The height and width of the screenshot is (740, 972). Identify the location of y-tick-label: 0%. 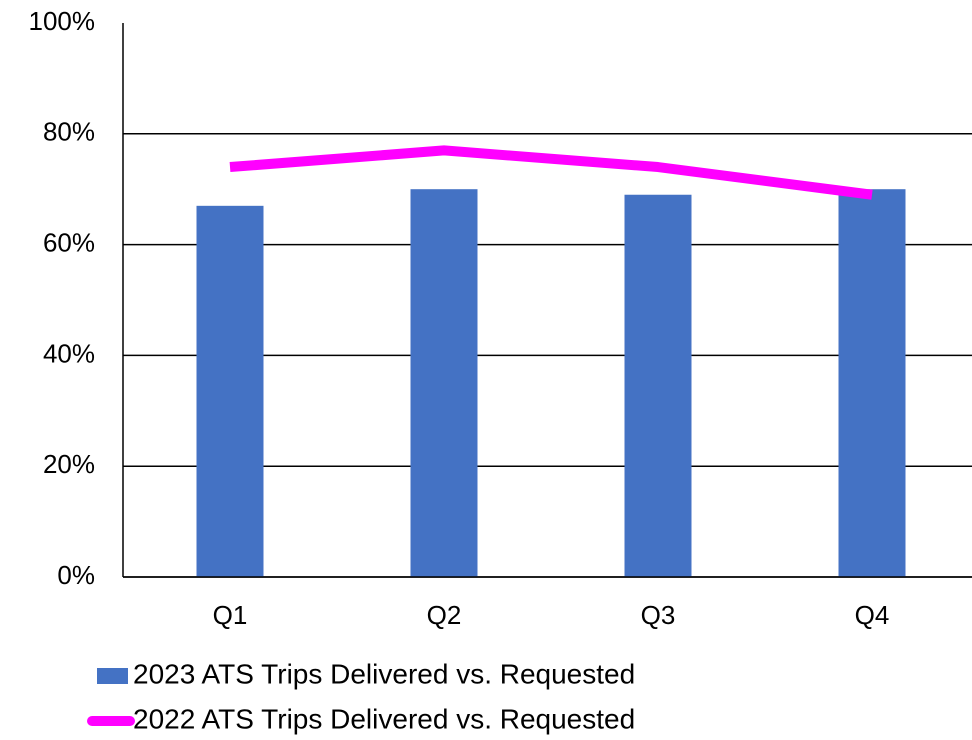
(76, 575).